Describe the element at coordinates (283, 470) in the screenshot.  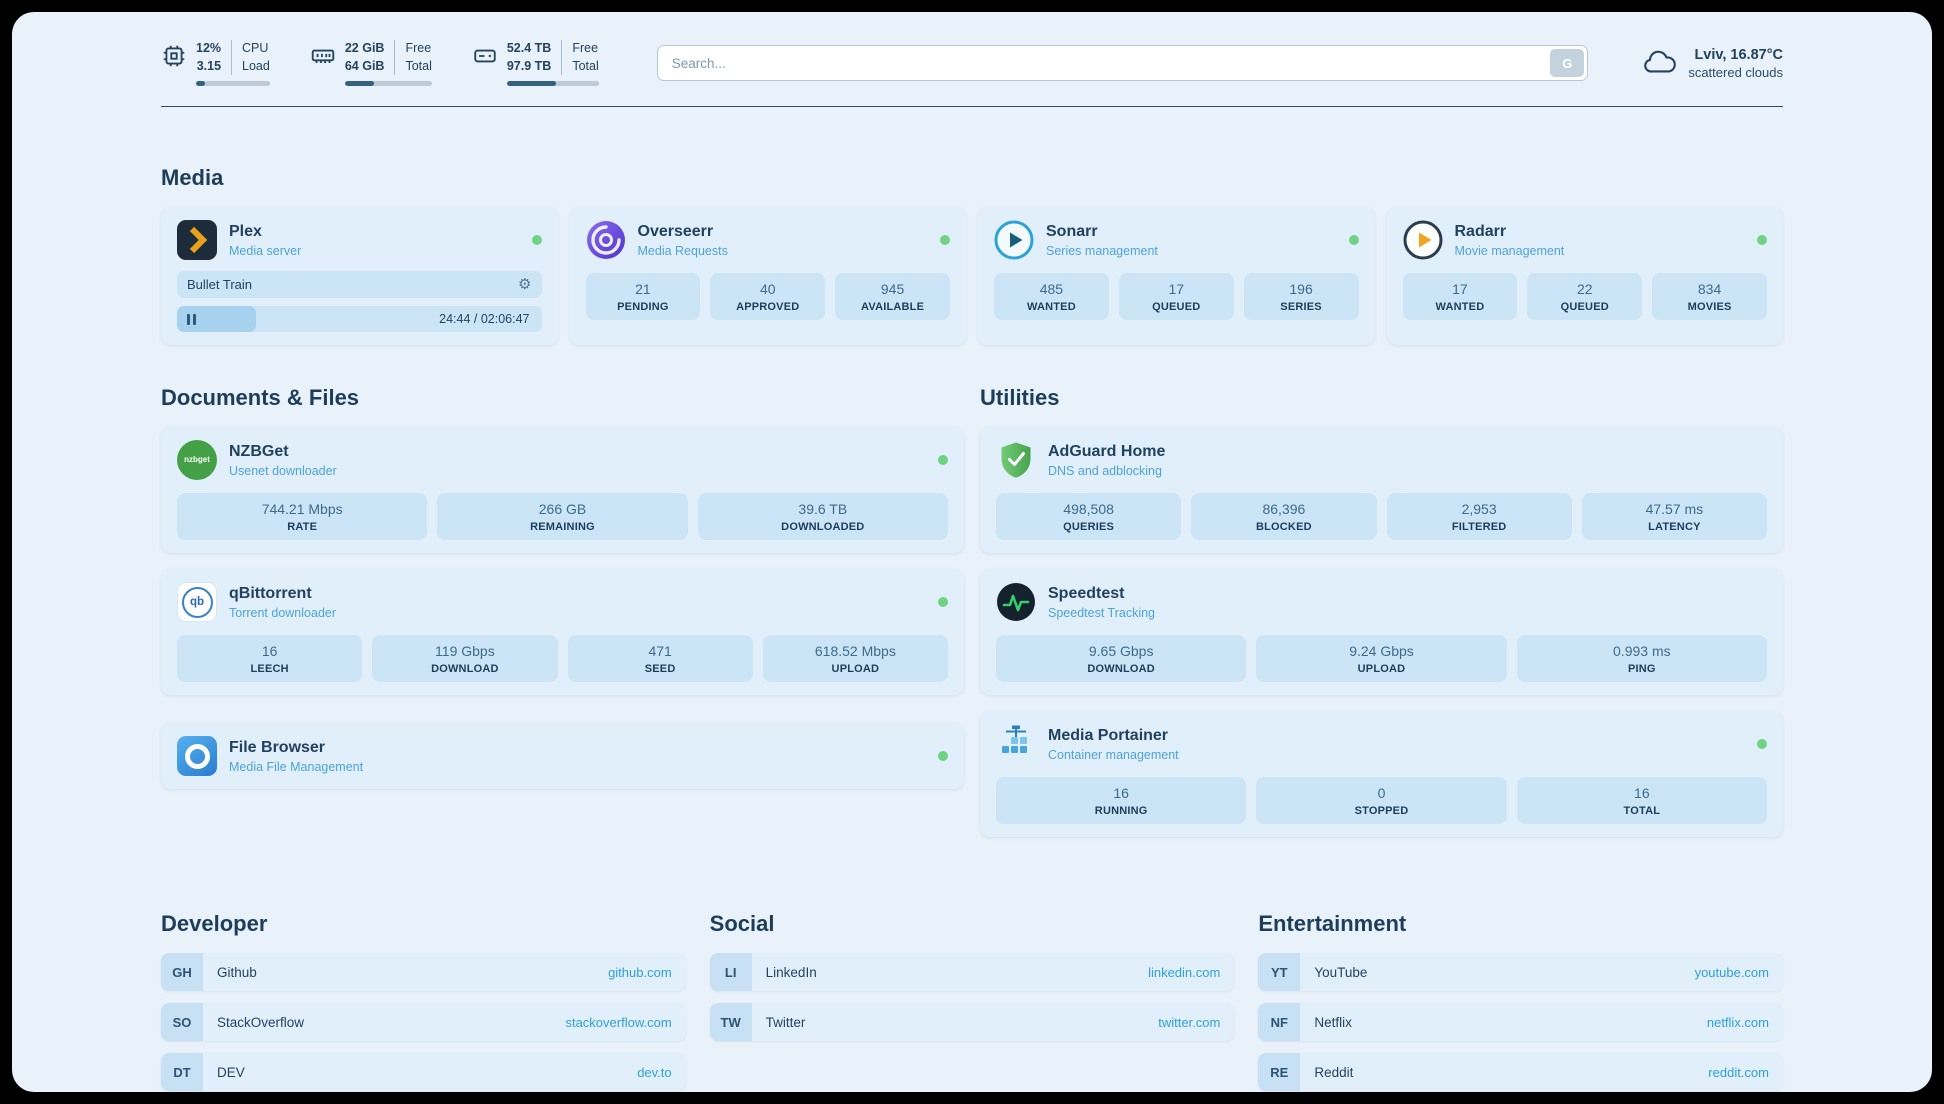
I see `app-description: Usenet downloader` at that location.